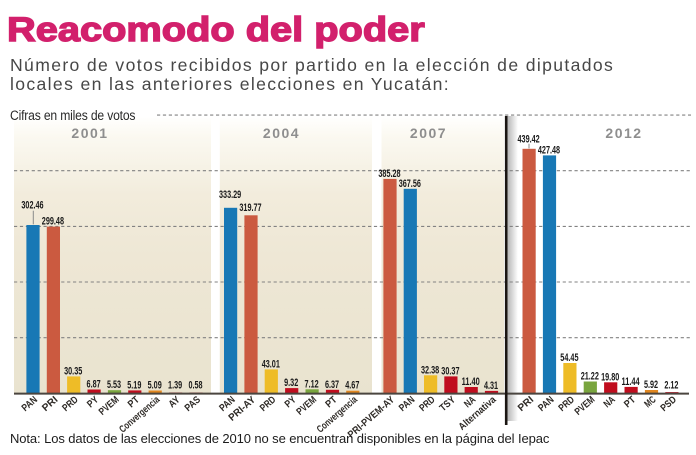 The width and height of the screenshot is (696, 455). Describe the element at coordinates (352, 386) in the screenshot. I see `svg-text: 4.67` at that location.